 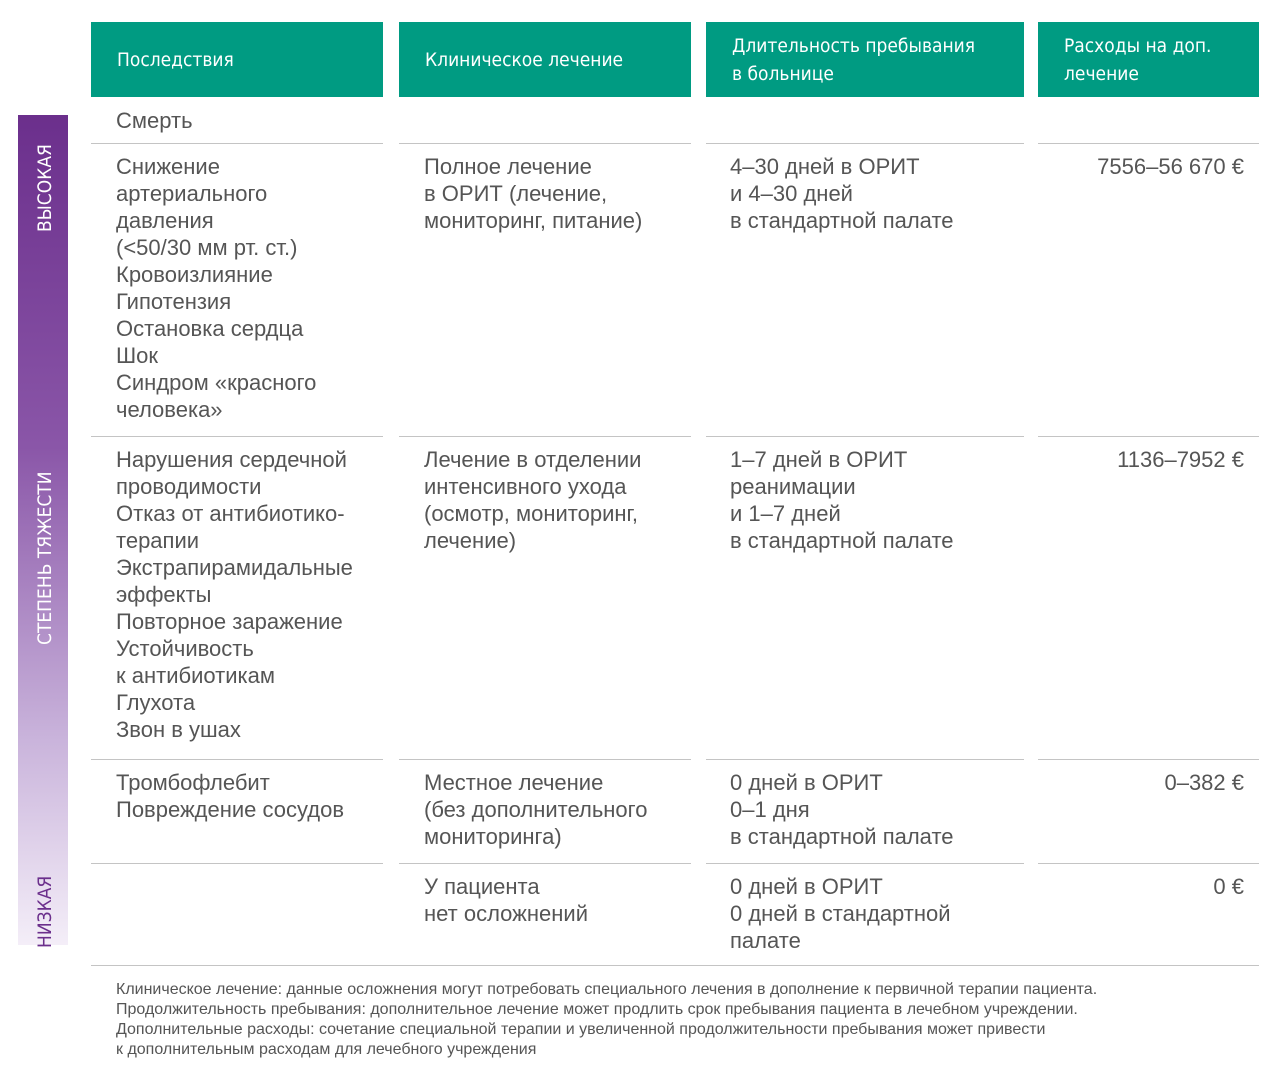 I want to click on cell-line: Полное лечение, so click(x=508, y=166).